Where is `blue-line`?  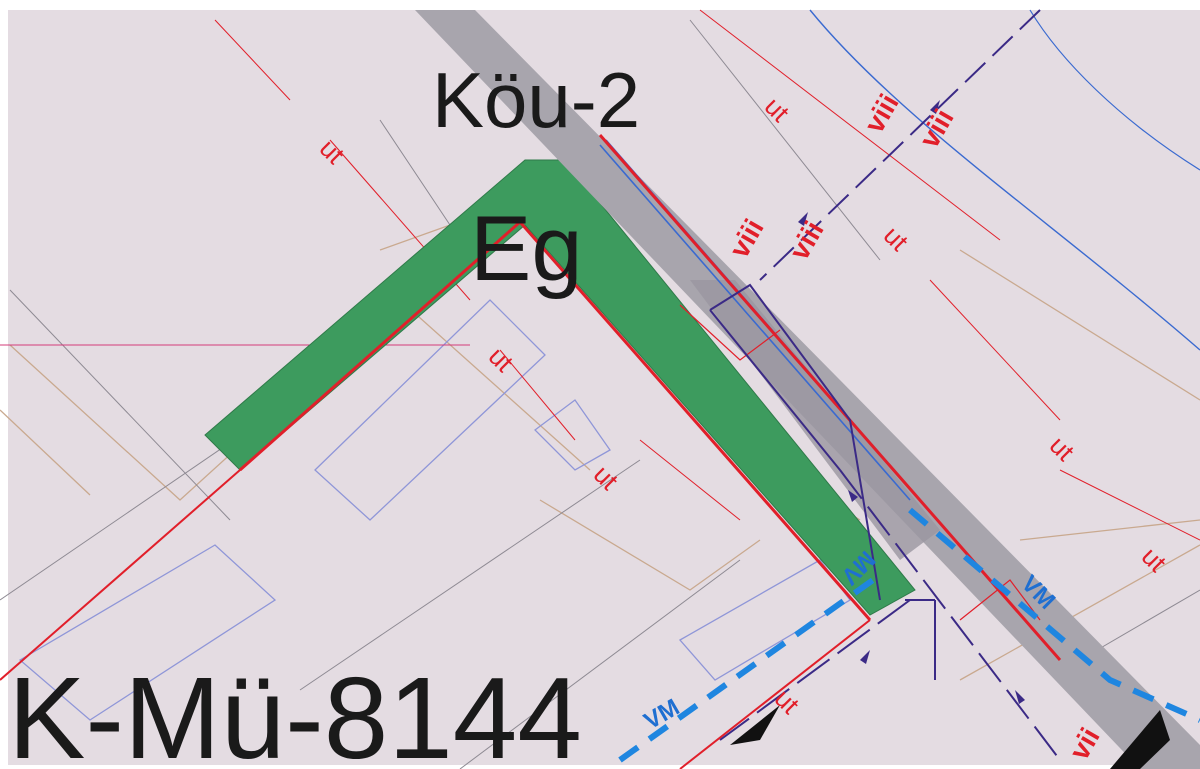 blue-line is located at coordinates (755, 322).